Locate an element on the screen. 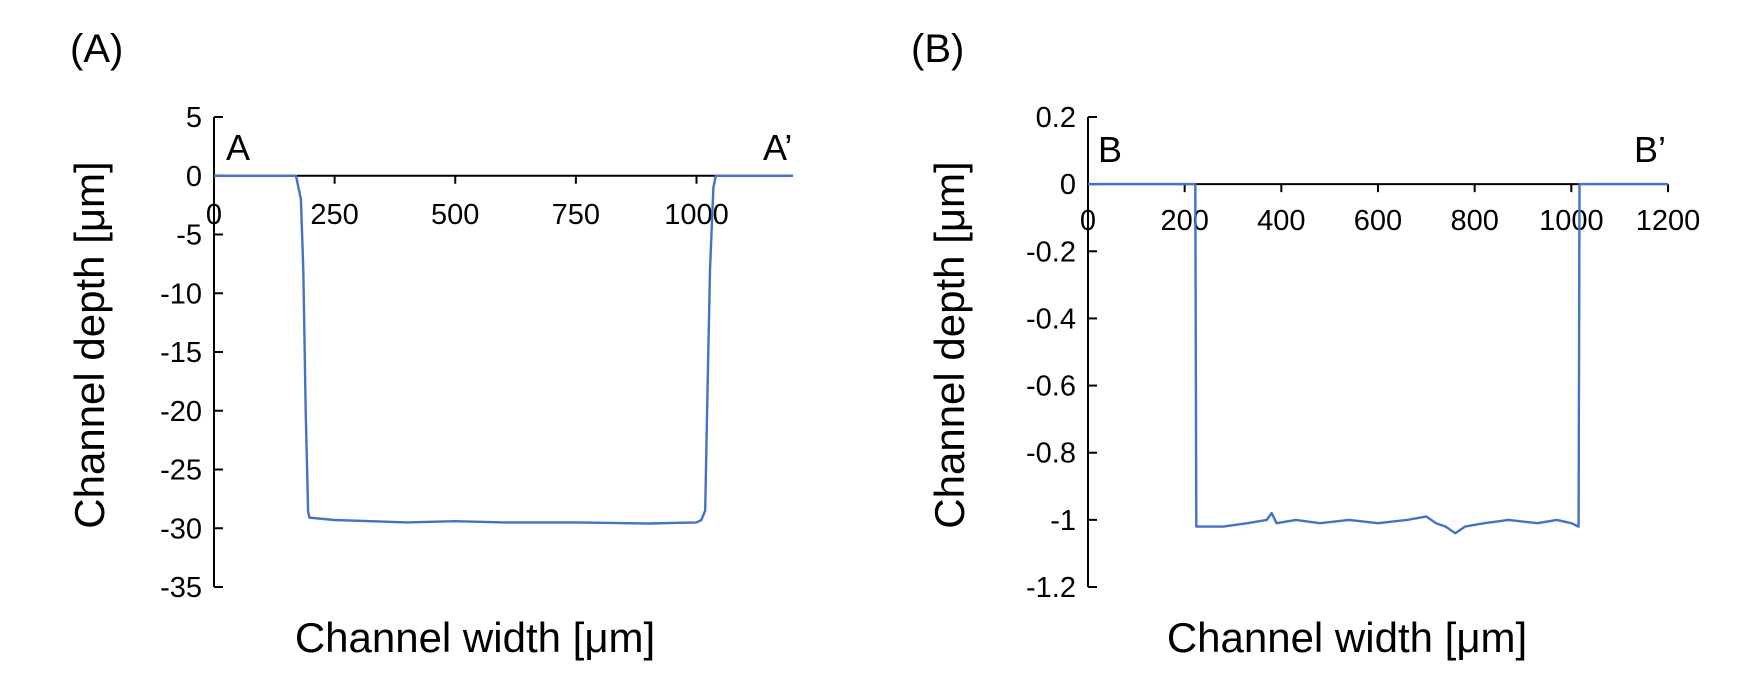 Image resolution: width=1742 pixels, height=677 pixels. y-tick-label: 0.2 is located at coordinates (1056, 118).